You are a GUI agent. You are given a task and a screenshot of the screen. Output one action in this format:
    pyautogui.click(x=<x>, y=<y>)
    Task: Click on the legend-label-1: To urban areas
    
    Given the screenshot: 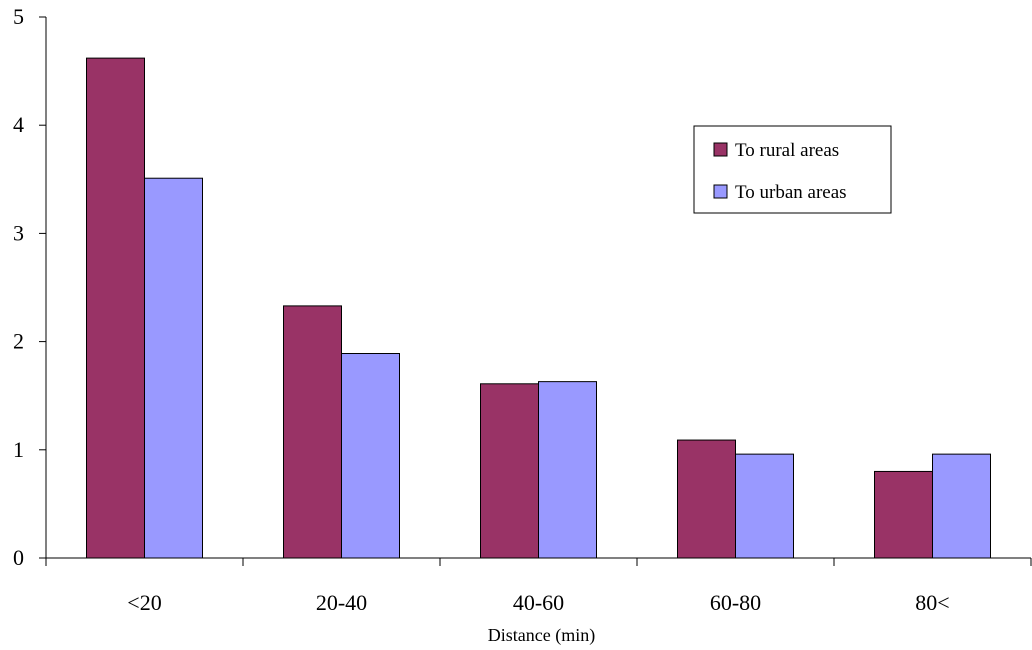 What is the action you would take?
    pyautogui.click(x=791, y=192)
    